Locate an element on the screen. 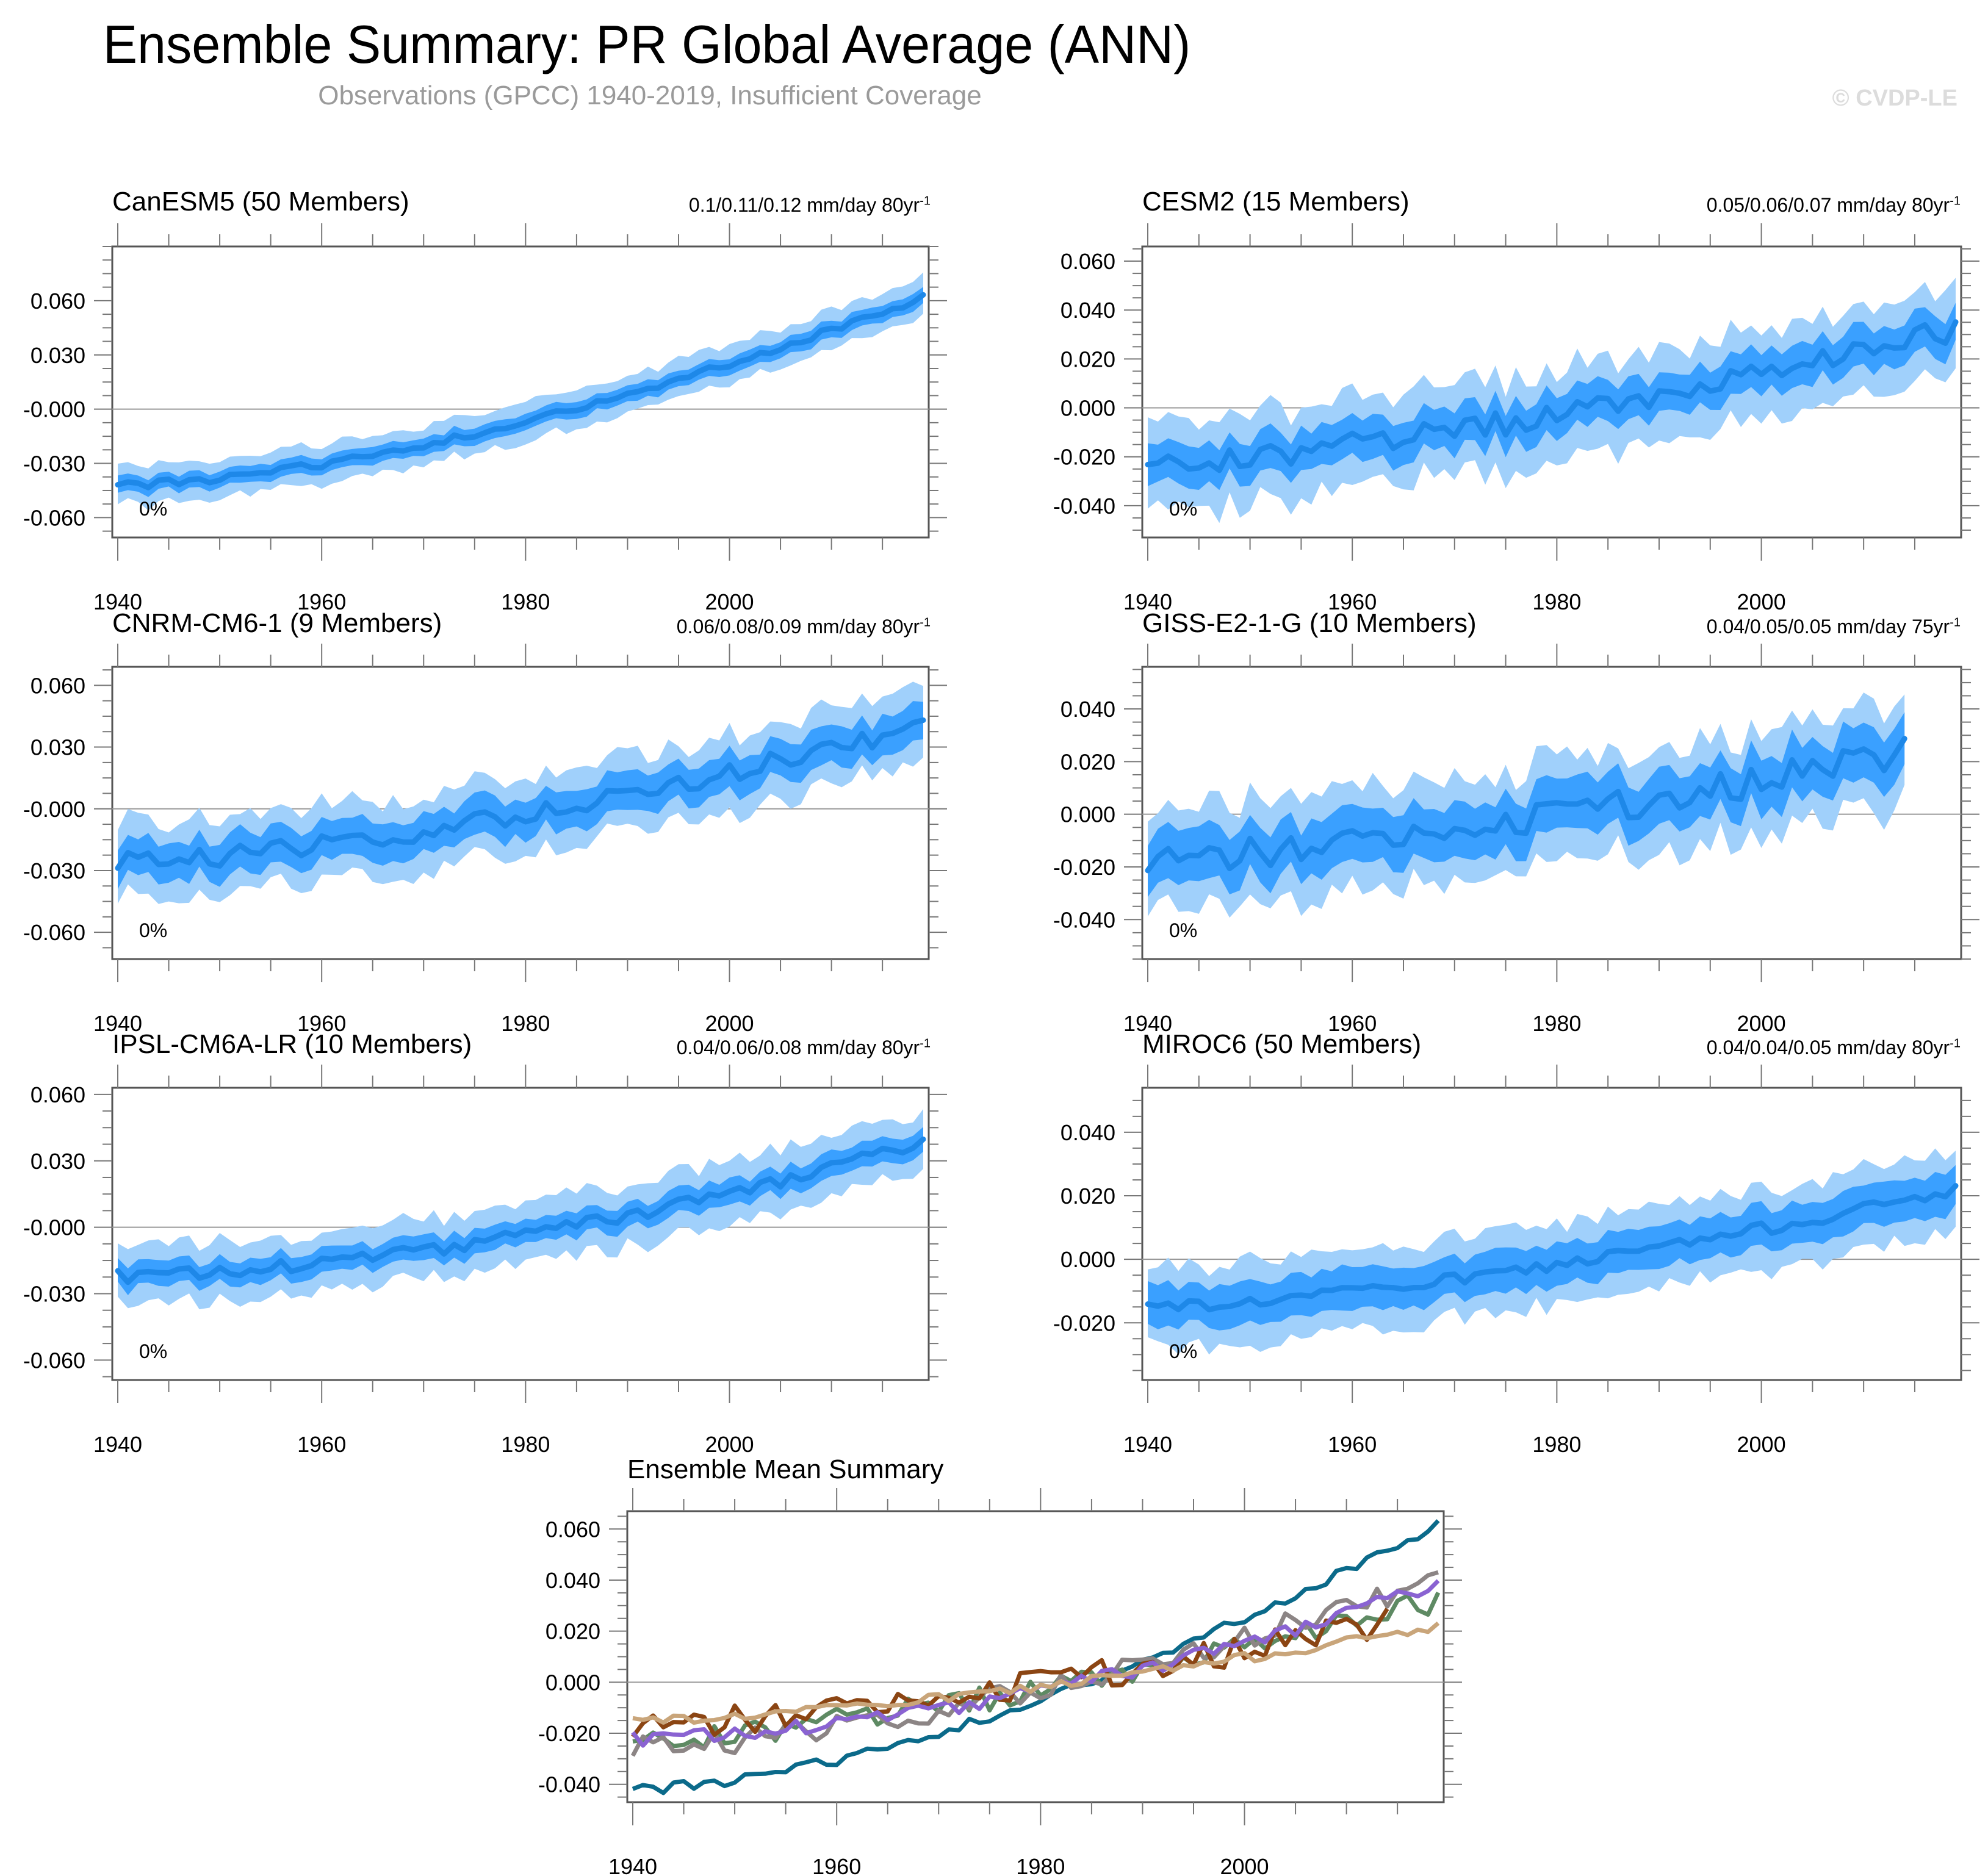 The image size is (1988, 1876). cnrm-plot-frame is located at coordinates (520, 813).